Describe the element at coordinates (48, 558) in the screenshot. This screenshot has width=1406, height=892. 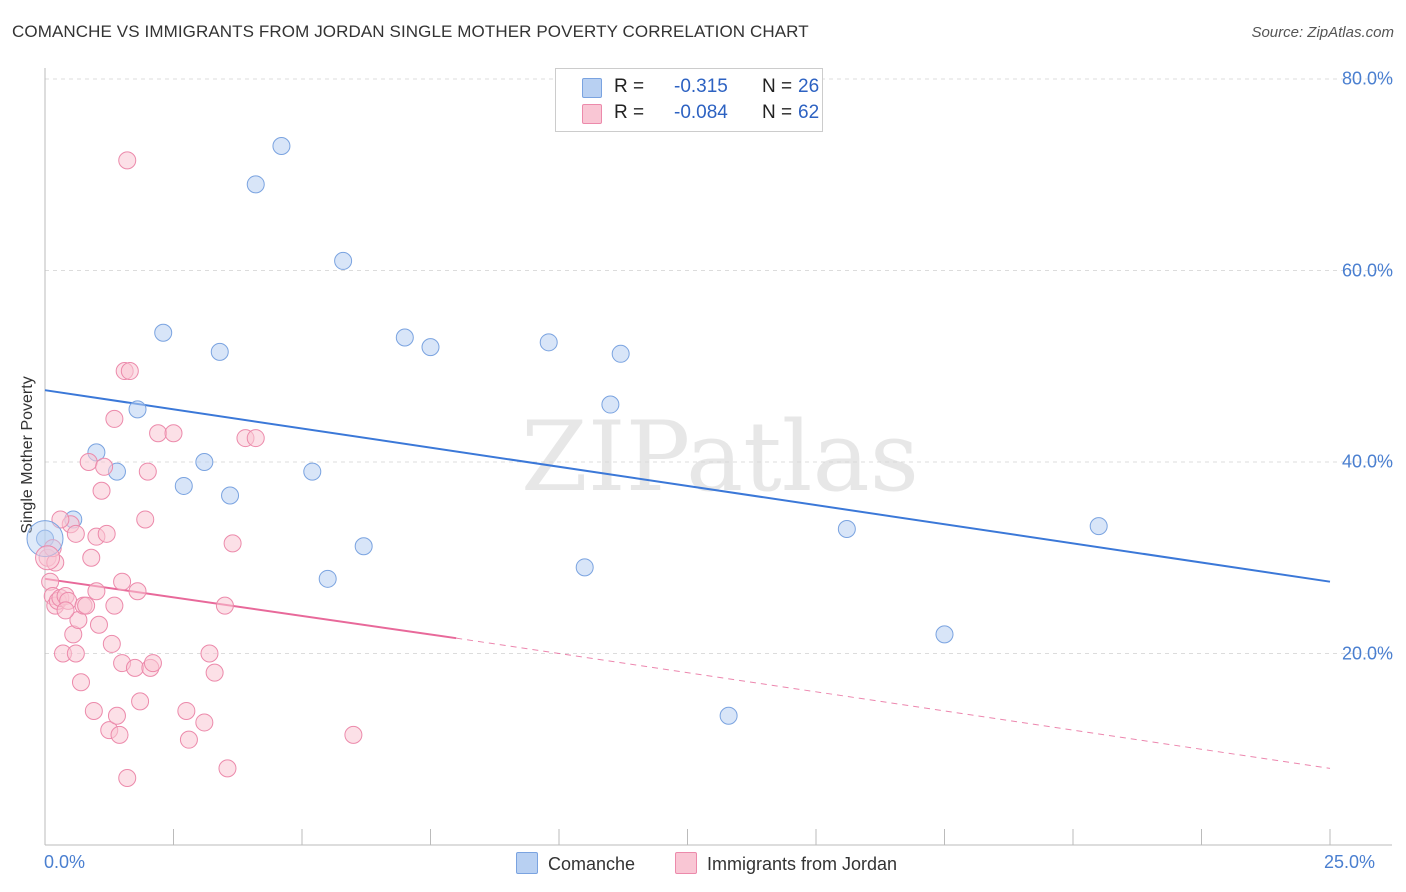
I see `jordan-point-large` at that location.